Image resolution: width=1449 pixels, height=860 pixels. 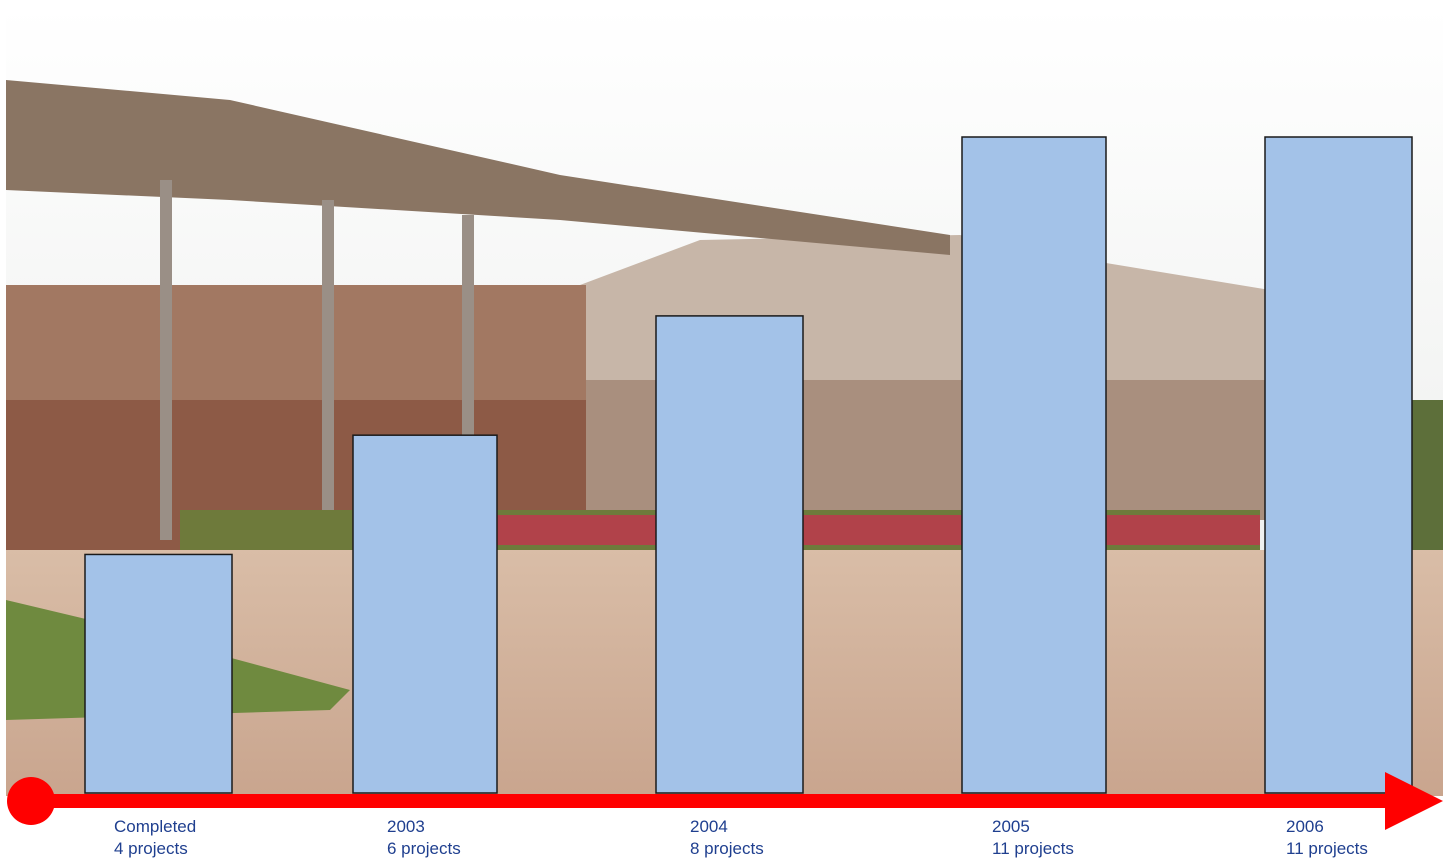 I want to click on bar-2006, so click(x=1338, y=465).